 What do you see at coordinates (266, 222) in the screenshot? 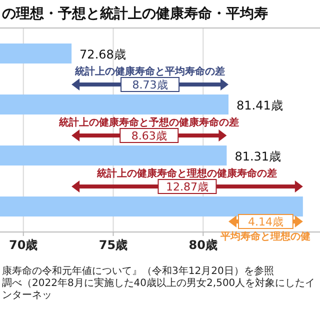
I see `annotation: 4.14歳` at bounding box center [266, 222].